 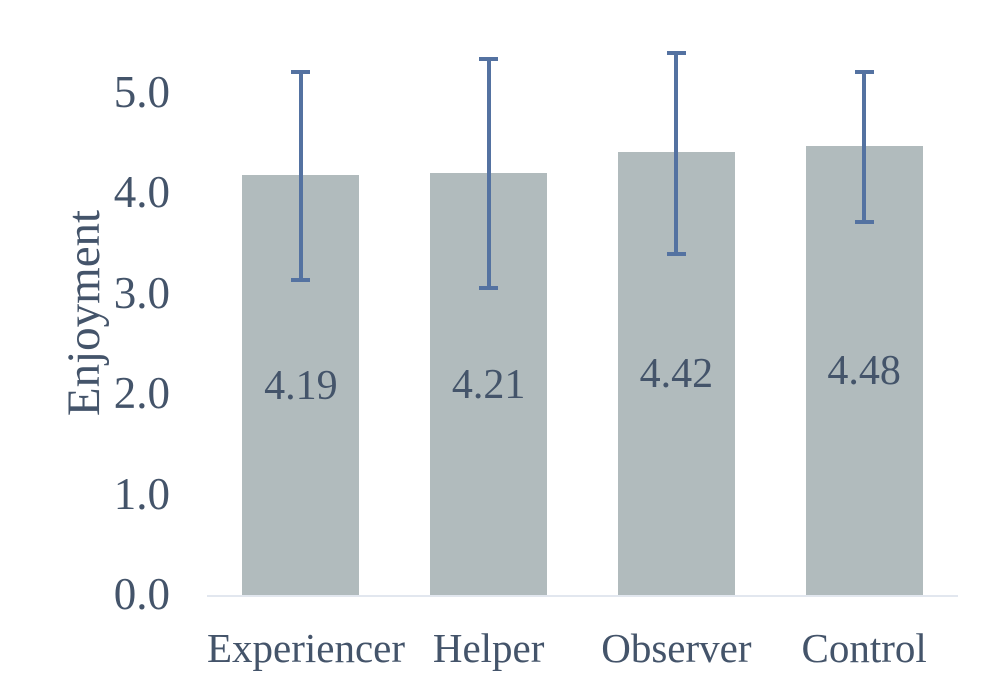 What do you see at coordinates (141, 493) in the screenshot?
I see `y-tick-label-1.0: 1.0` at bounding box center [141, 493].